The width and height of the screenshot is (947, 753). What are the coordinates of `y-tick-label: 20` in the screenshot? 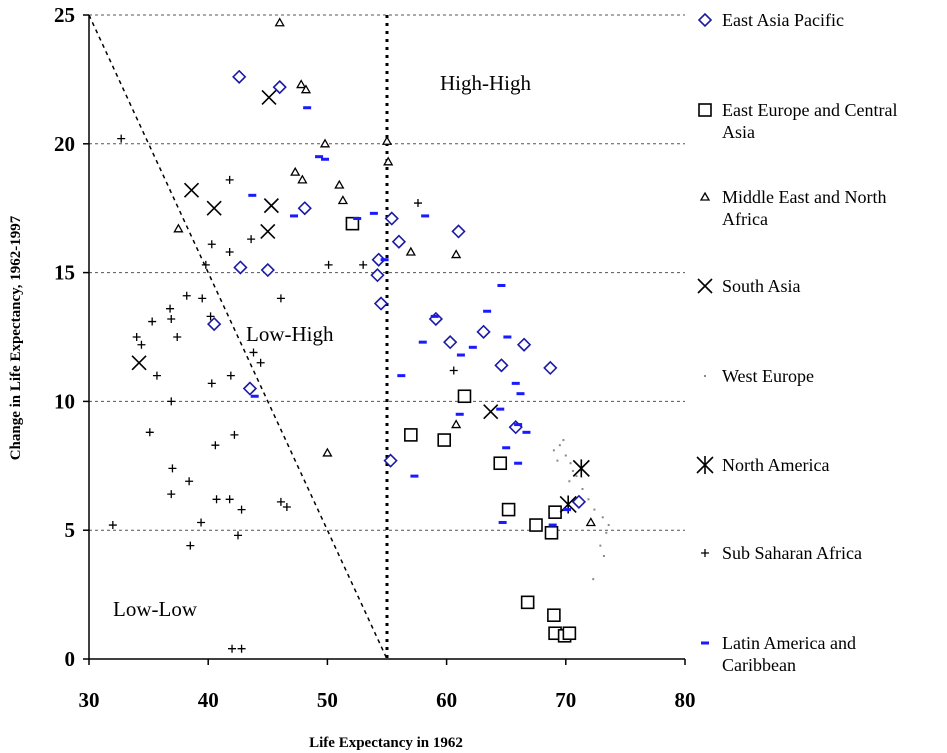 It's located at (64, 144).